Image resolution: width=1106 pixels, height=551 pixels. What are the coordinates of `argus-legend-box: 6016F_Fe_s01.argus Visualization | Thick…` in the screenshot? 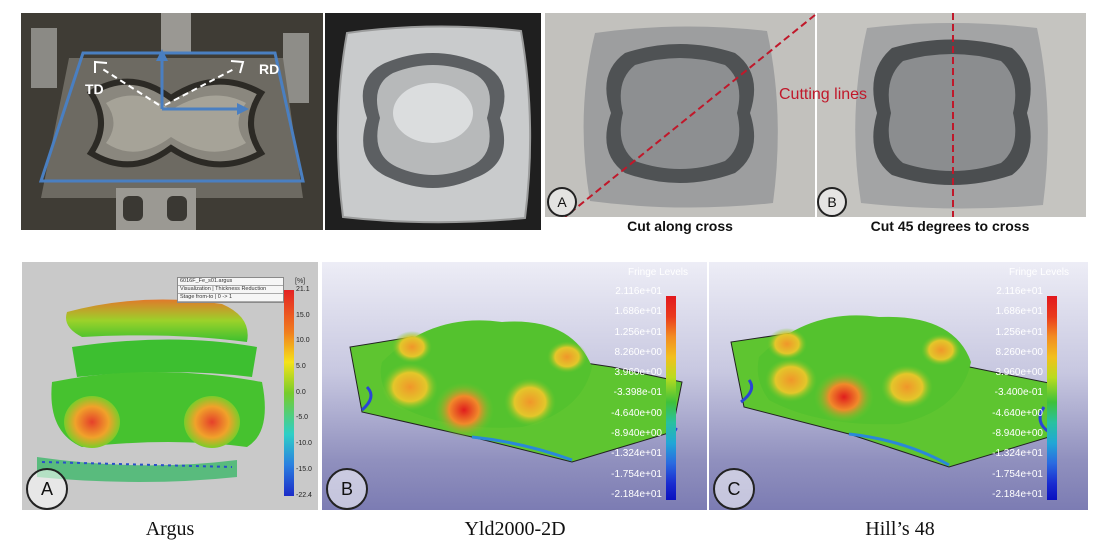 It's located at (230, 290).